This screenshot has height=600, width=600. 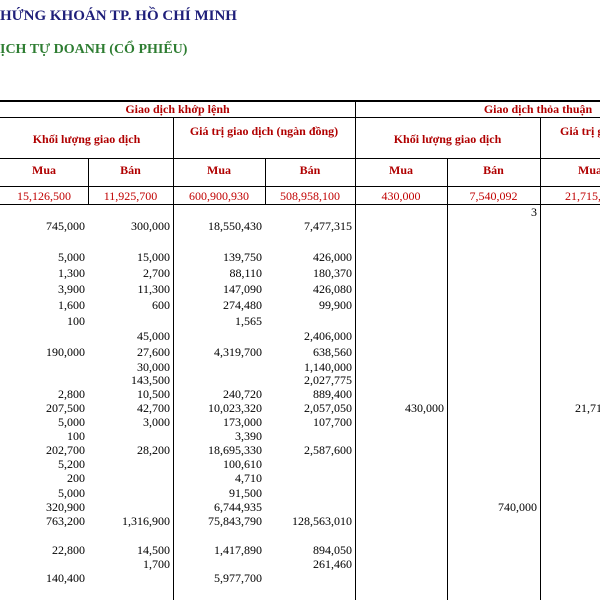 What do you see at coordinates (447, 139) in the screenshot?
I see `sub-header: Khối lượng giao dịch` at bounding box center [447, 139].